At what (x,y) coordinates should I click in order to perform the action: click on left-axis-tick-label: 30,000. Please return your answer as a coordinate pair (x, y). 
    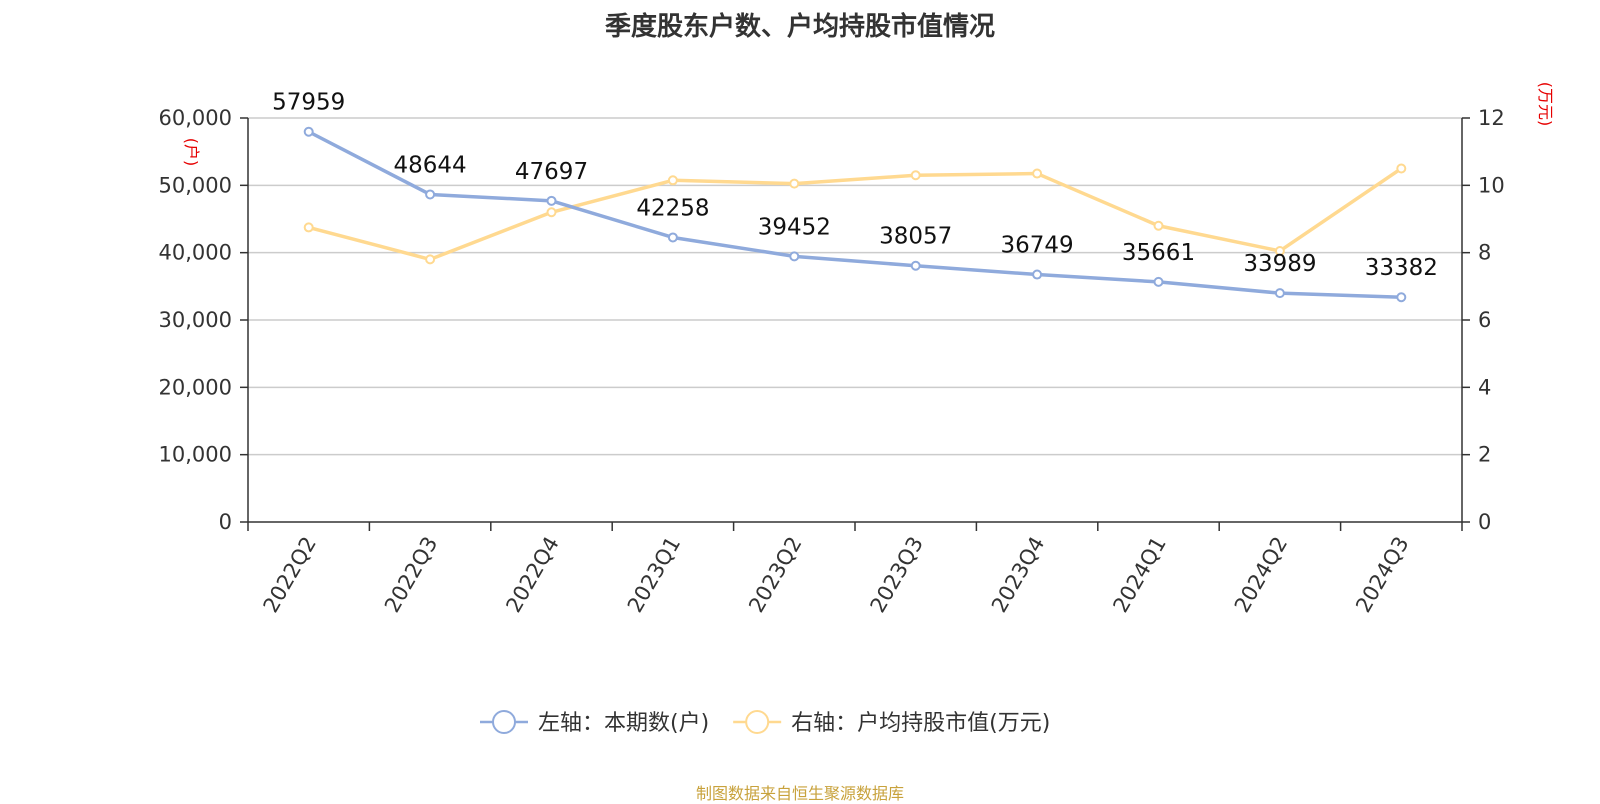
    Looking at the image, I should click on (195, 320).